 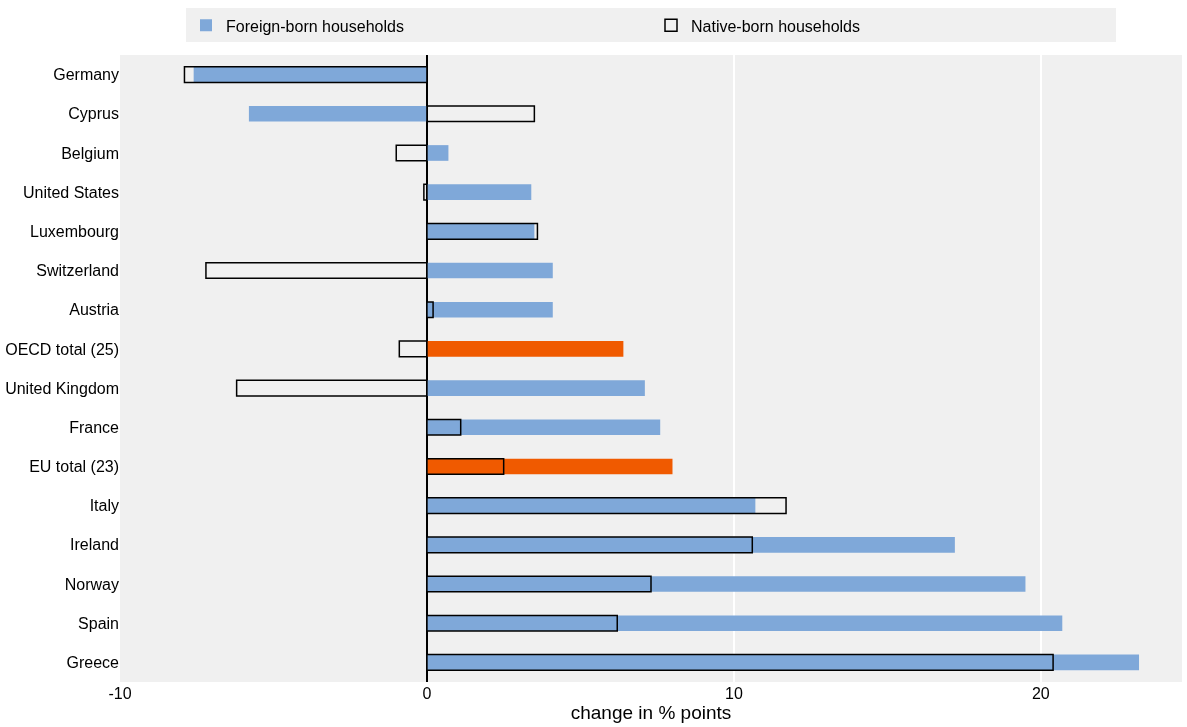 I want to click on y-tick-label: Belgium, so click(x=90, y=153).